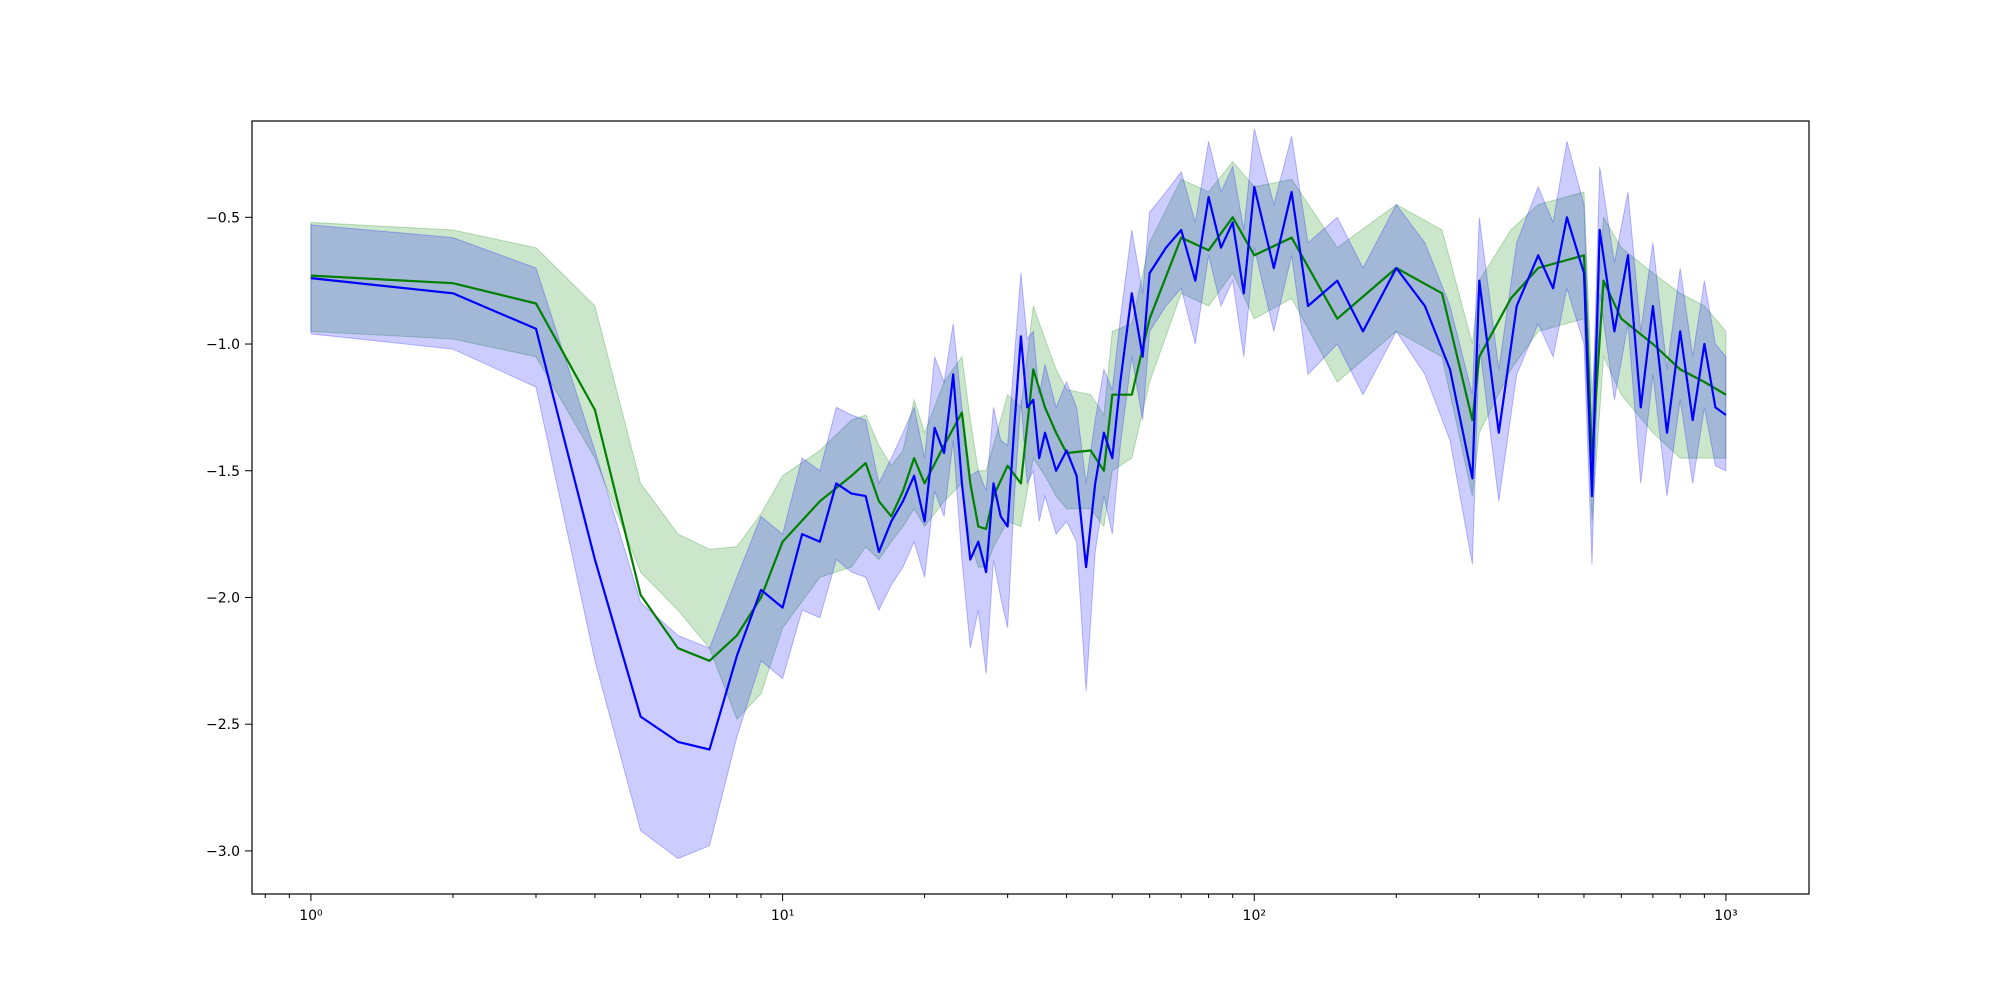 The width and height of the screenshot is (2000, 1000). What do you see at coordinates (311, 916) in the screenshot?
I see `x-tick-label: 10⁰` at bounding box center [311, 916].